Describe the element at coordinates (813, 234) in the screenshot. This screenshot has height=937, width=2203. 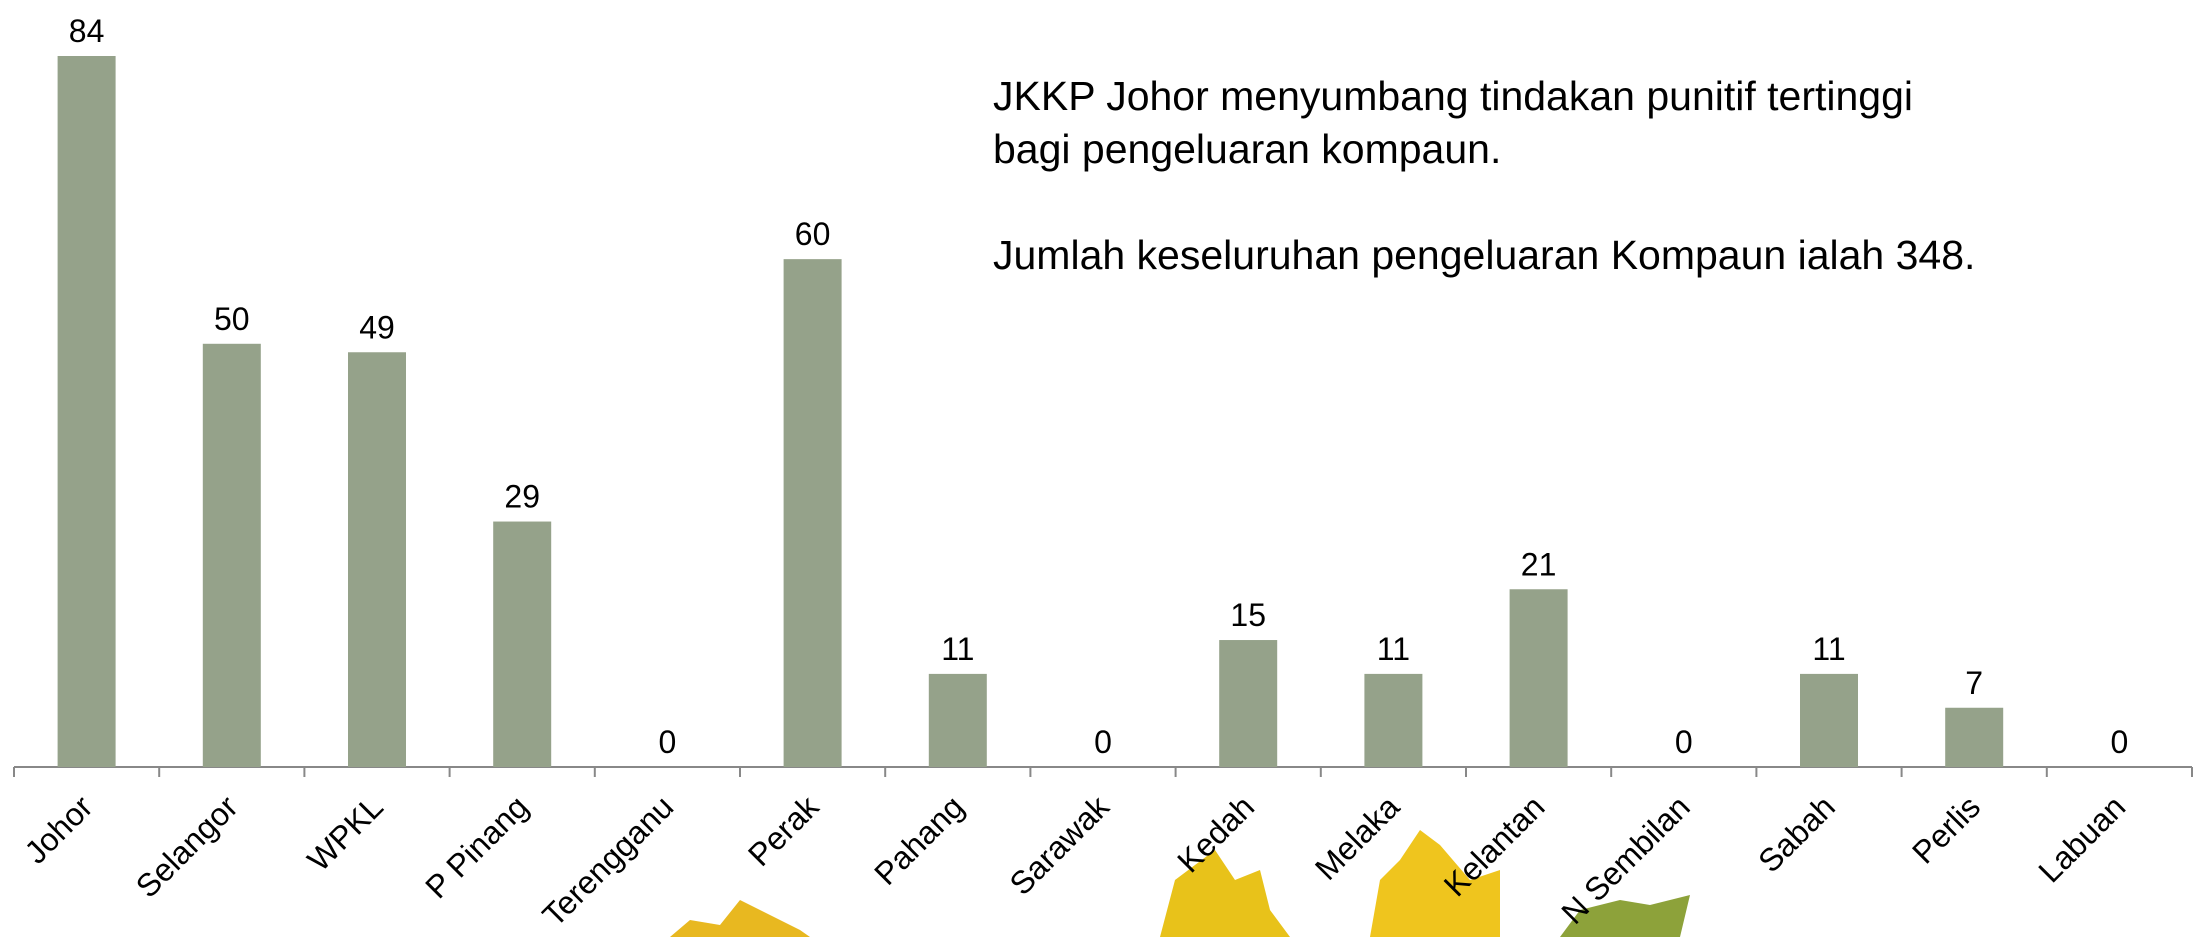
I see `value-label: 60` at that location.